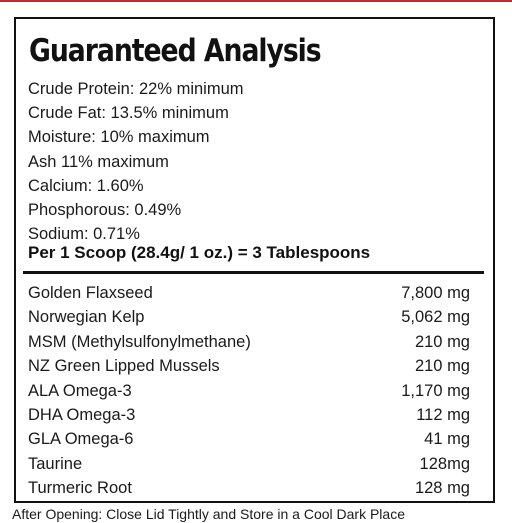 The height and width of the screenshot is (523, 512). I want to click on table-row: MSM (Methylsulfonylmethane) 210 mg, so click(249, 342).